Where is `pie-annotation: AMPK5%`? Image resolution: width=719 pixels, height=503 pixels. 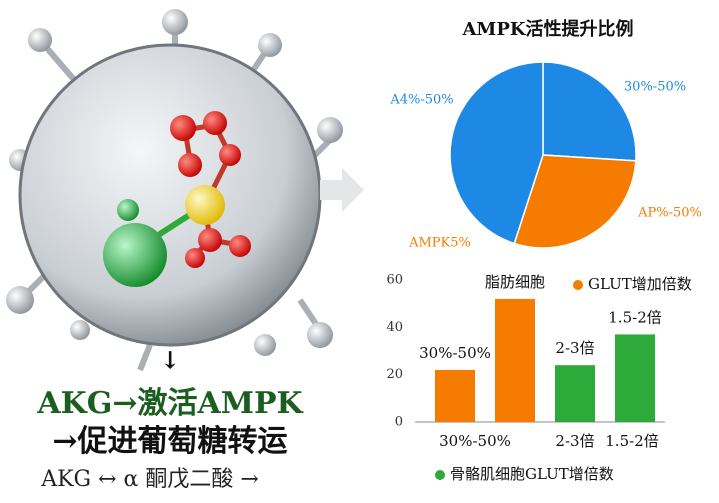 pie-annotation: AMPK5% is located at coordinates (439, 243).